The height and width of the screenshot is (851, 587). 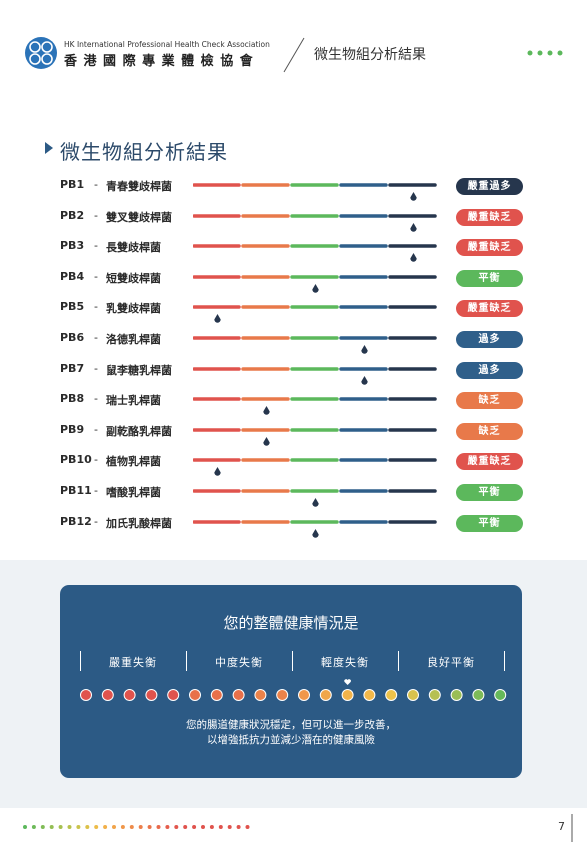 What do you see at coordinates (41, 53) in the screenshot?
I see `logo` at bounding box center [41, 53].